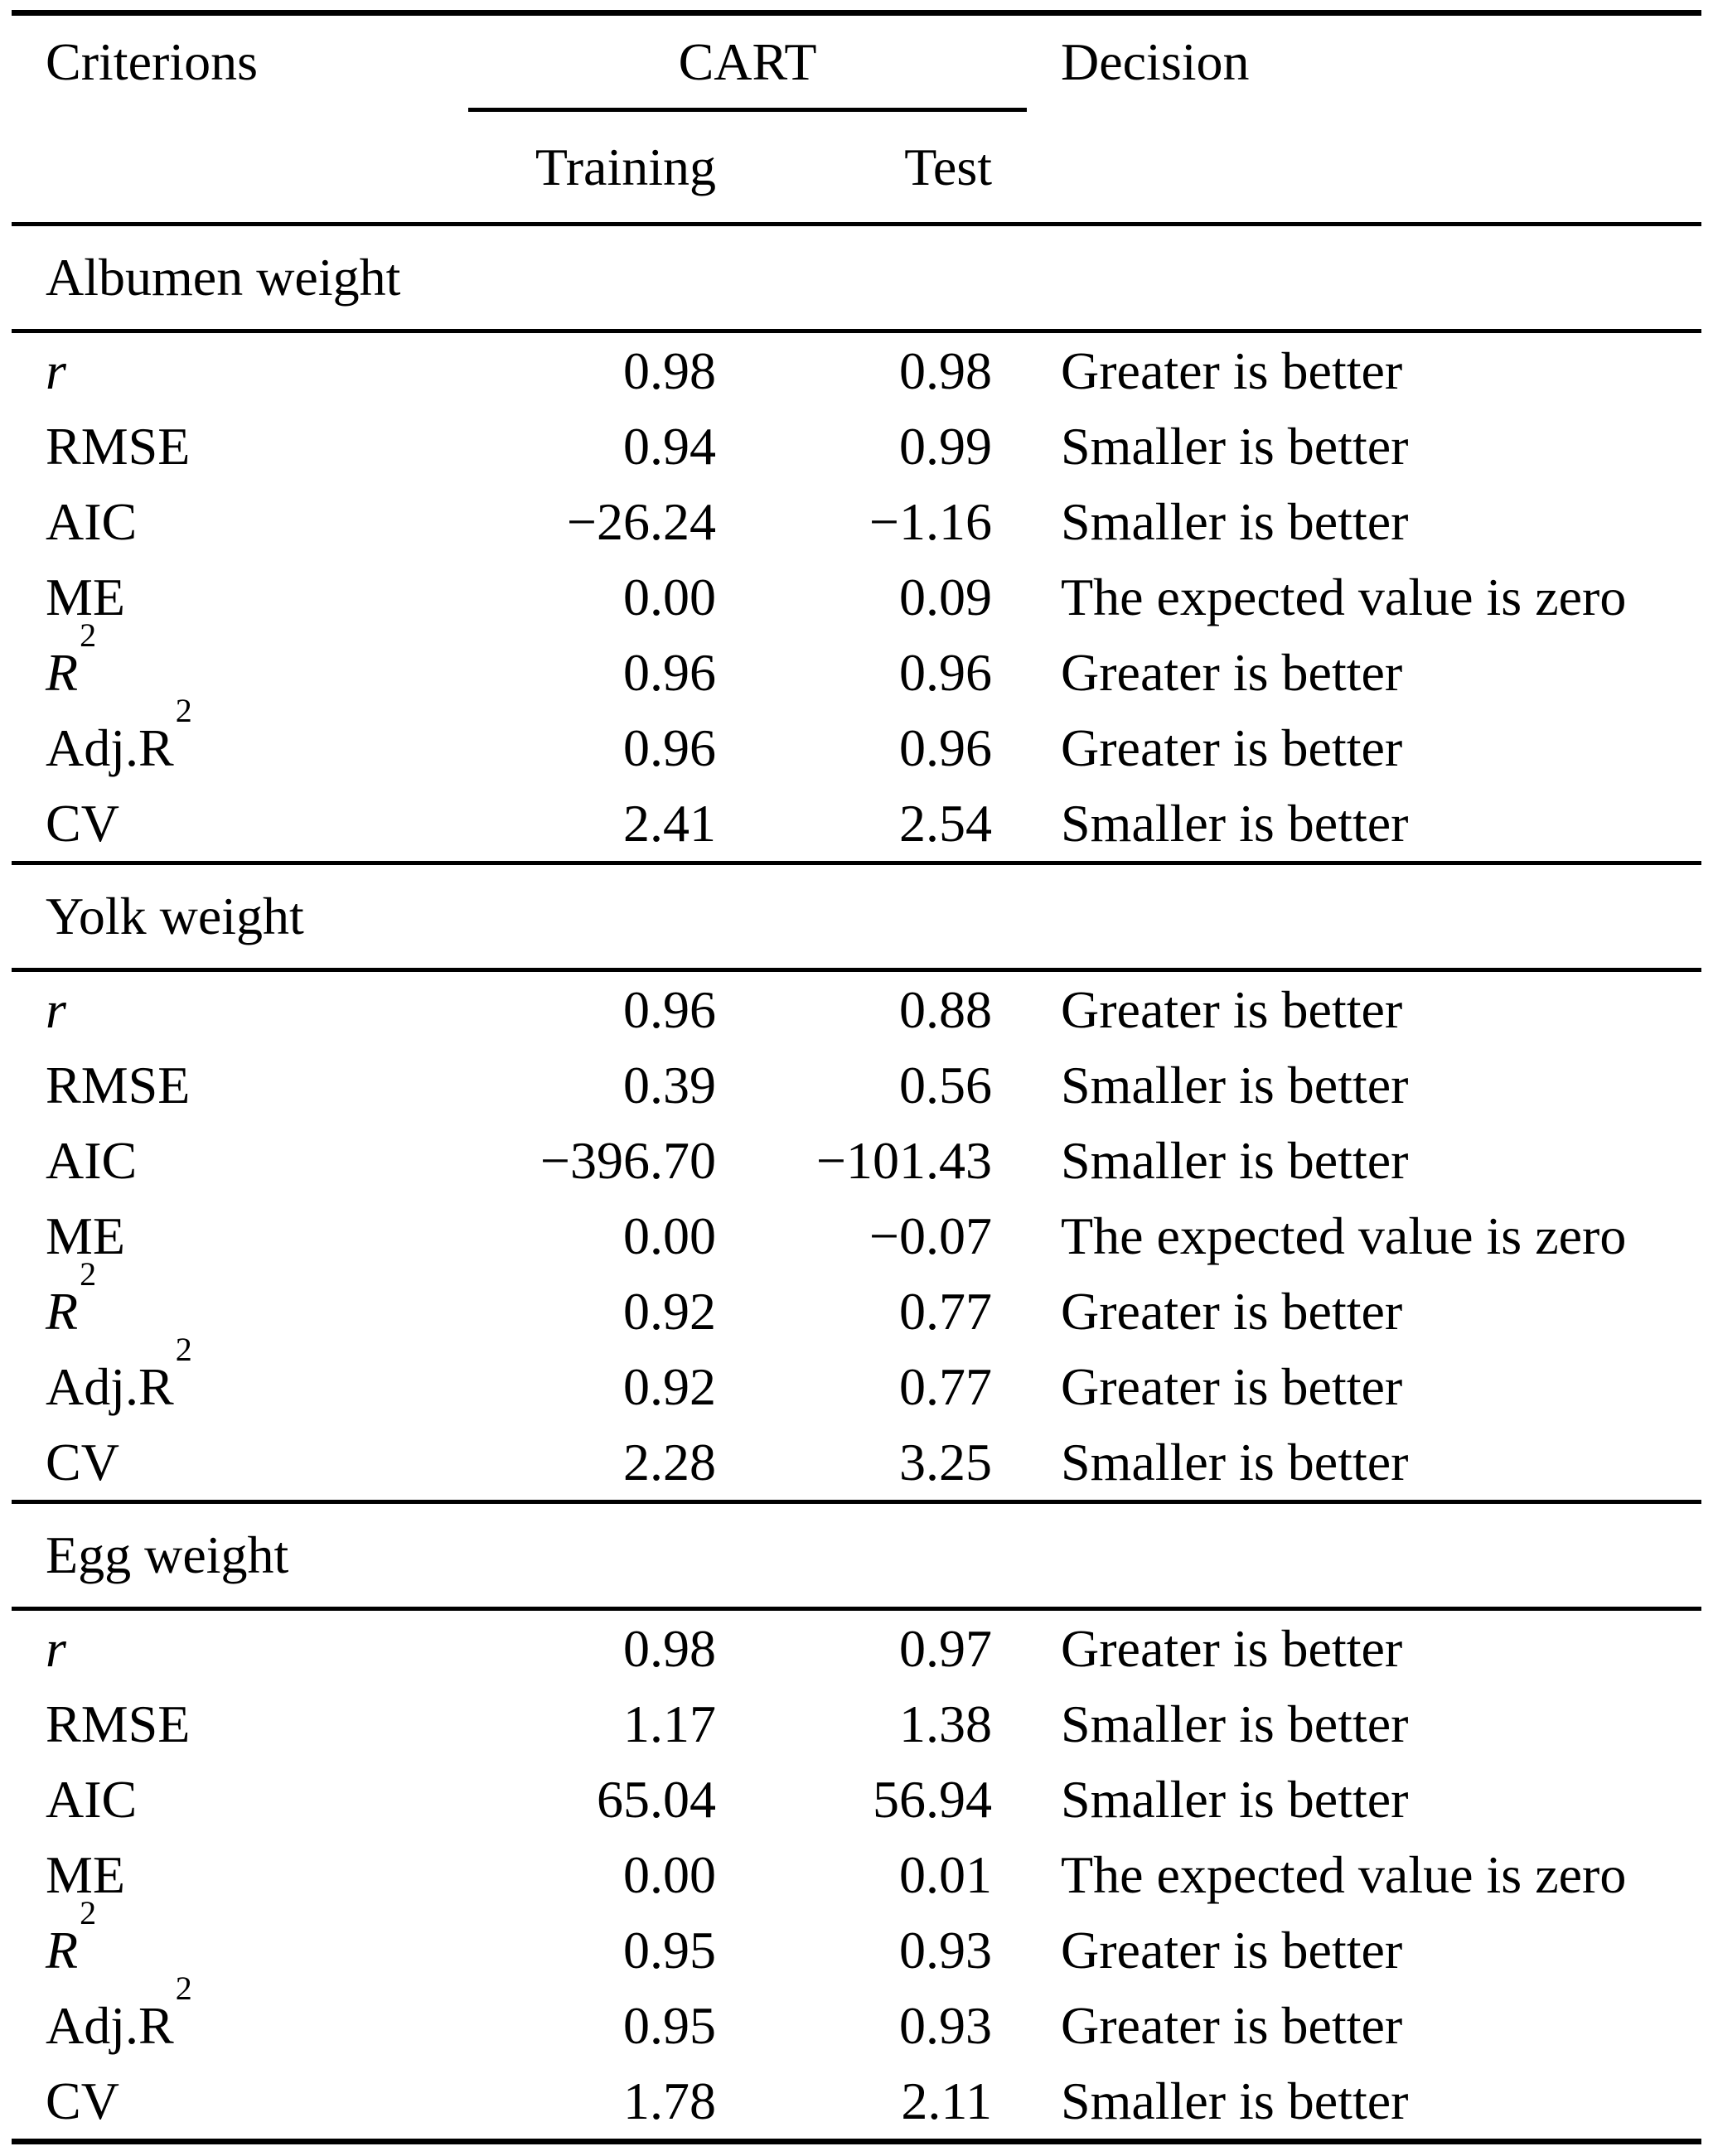 The width and height of the screenshot is (1713, 2156). I want to click on test-value: 0.97, so click(945, 1648).